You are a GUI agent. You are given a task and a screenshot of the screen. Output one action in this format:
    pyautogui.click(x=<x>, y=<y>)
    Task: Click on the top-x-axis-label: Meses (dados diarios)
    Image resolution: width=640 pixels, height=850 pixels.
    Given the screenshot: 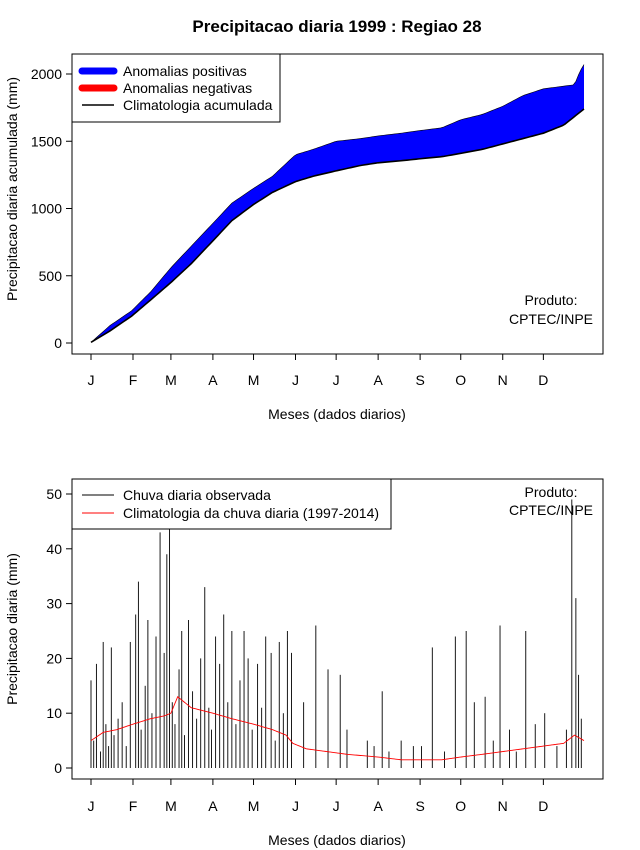 What is the action you would take?
    pyautogui.click(x=337, y=414)
    